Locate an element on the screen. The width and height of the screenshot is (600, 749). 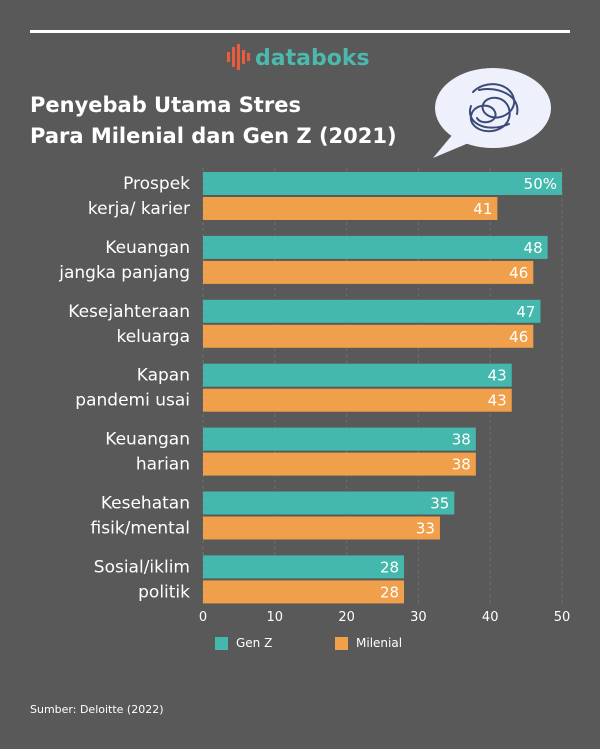
thought-bubble-icon is located at coordinates (492, 113).